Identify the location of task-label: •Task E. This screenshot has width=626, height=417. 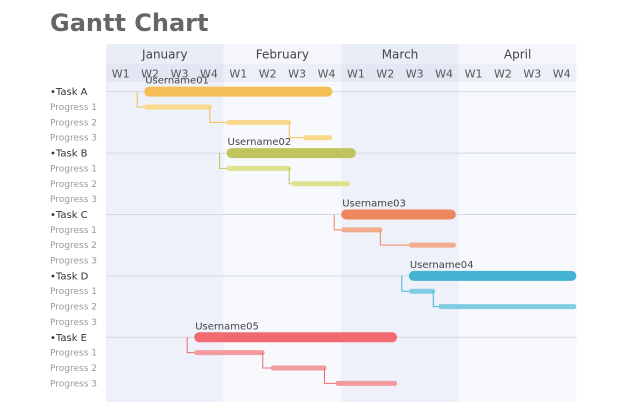
(68, 338).